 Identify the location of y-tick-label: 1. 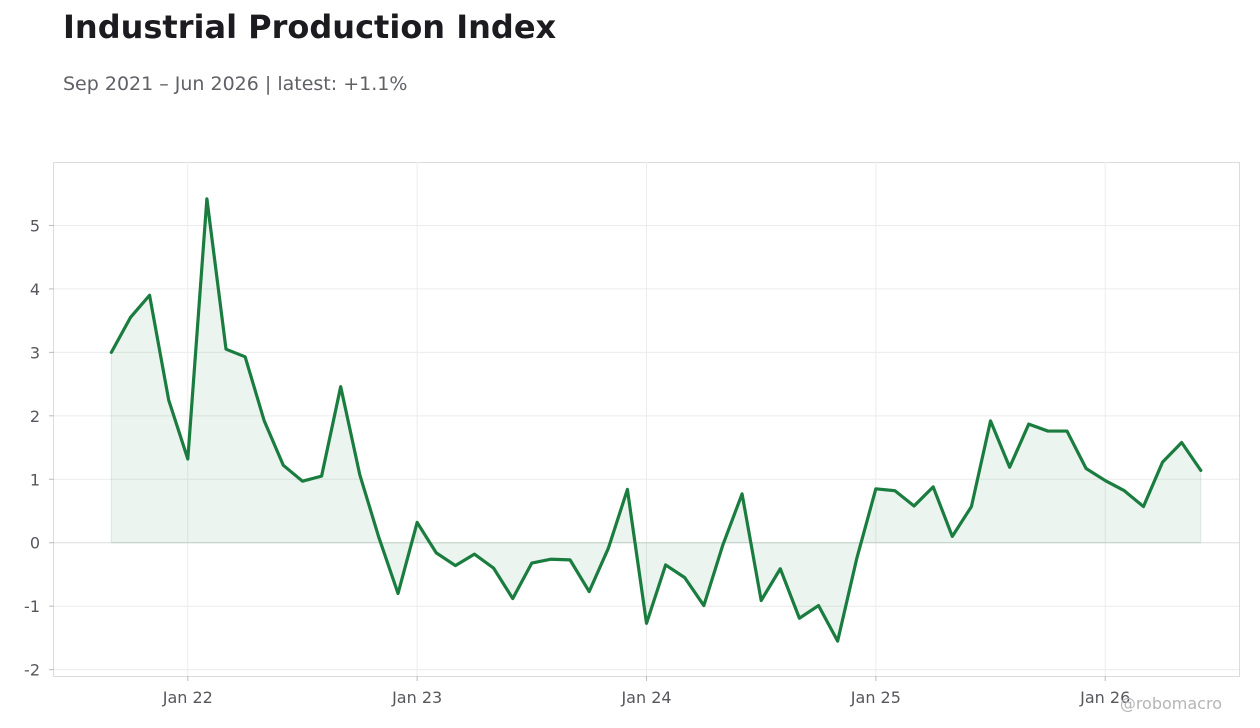
(35, 479).